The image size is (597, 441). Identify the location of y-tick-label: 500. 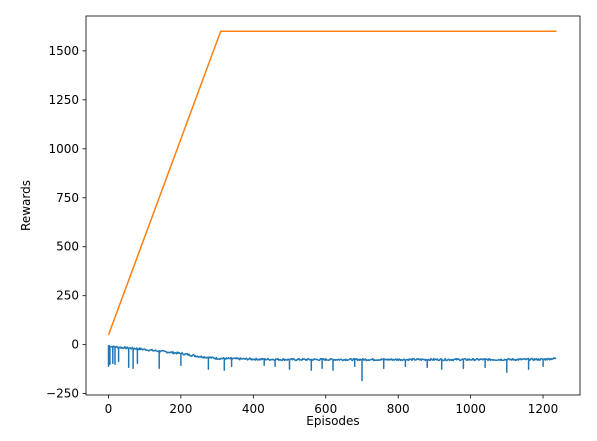
(67, 247).